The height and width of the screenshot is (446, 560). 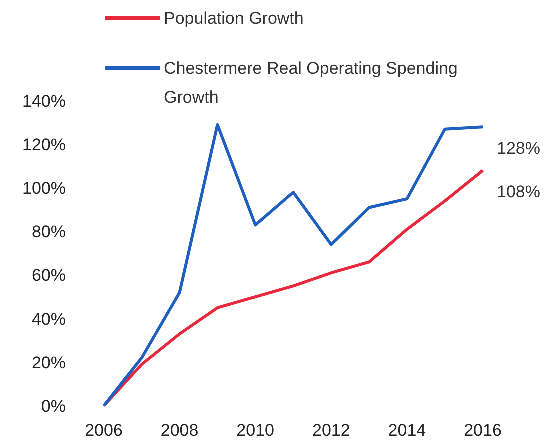 I want to click on annotation: 128%, so click(x=518, y=148).